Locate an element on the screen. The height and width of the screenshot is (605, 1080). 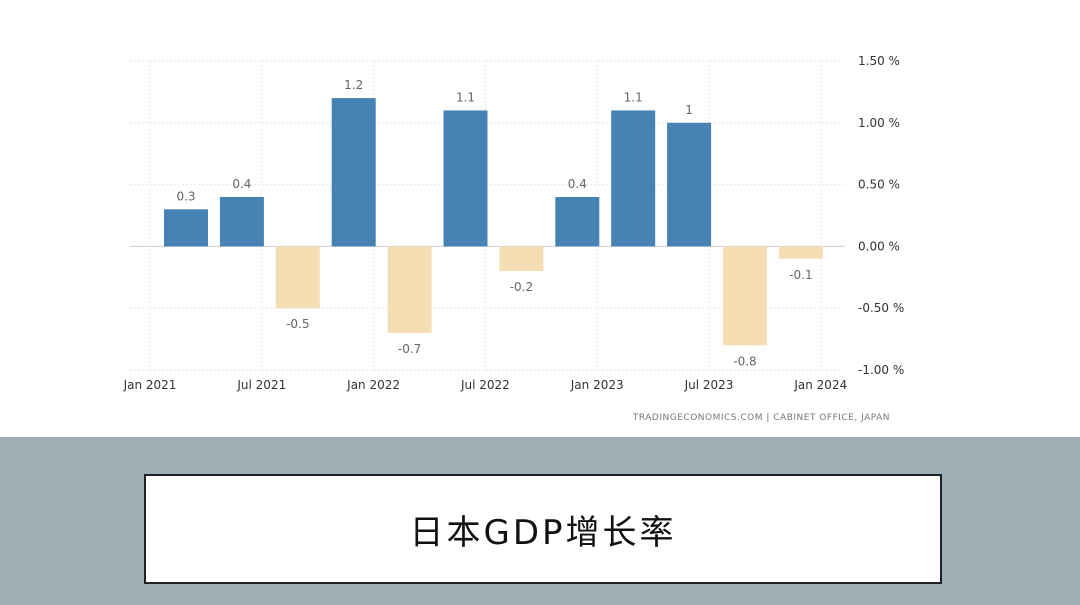
y-tick-label: 1.00 % is located at coordinates (879, 123).